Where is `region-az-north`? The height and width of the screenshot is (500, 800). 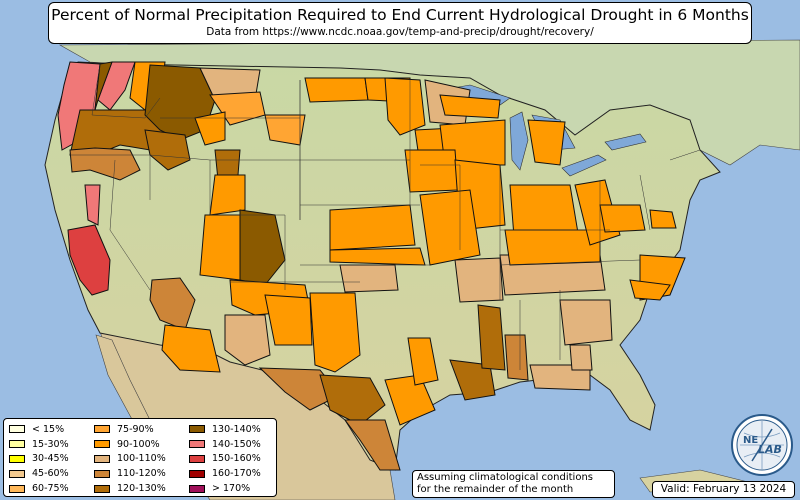 region-az-north is located at coordinates (220, 247).